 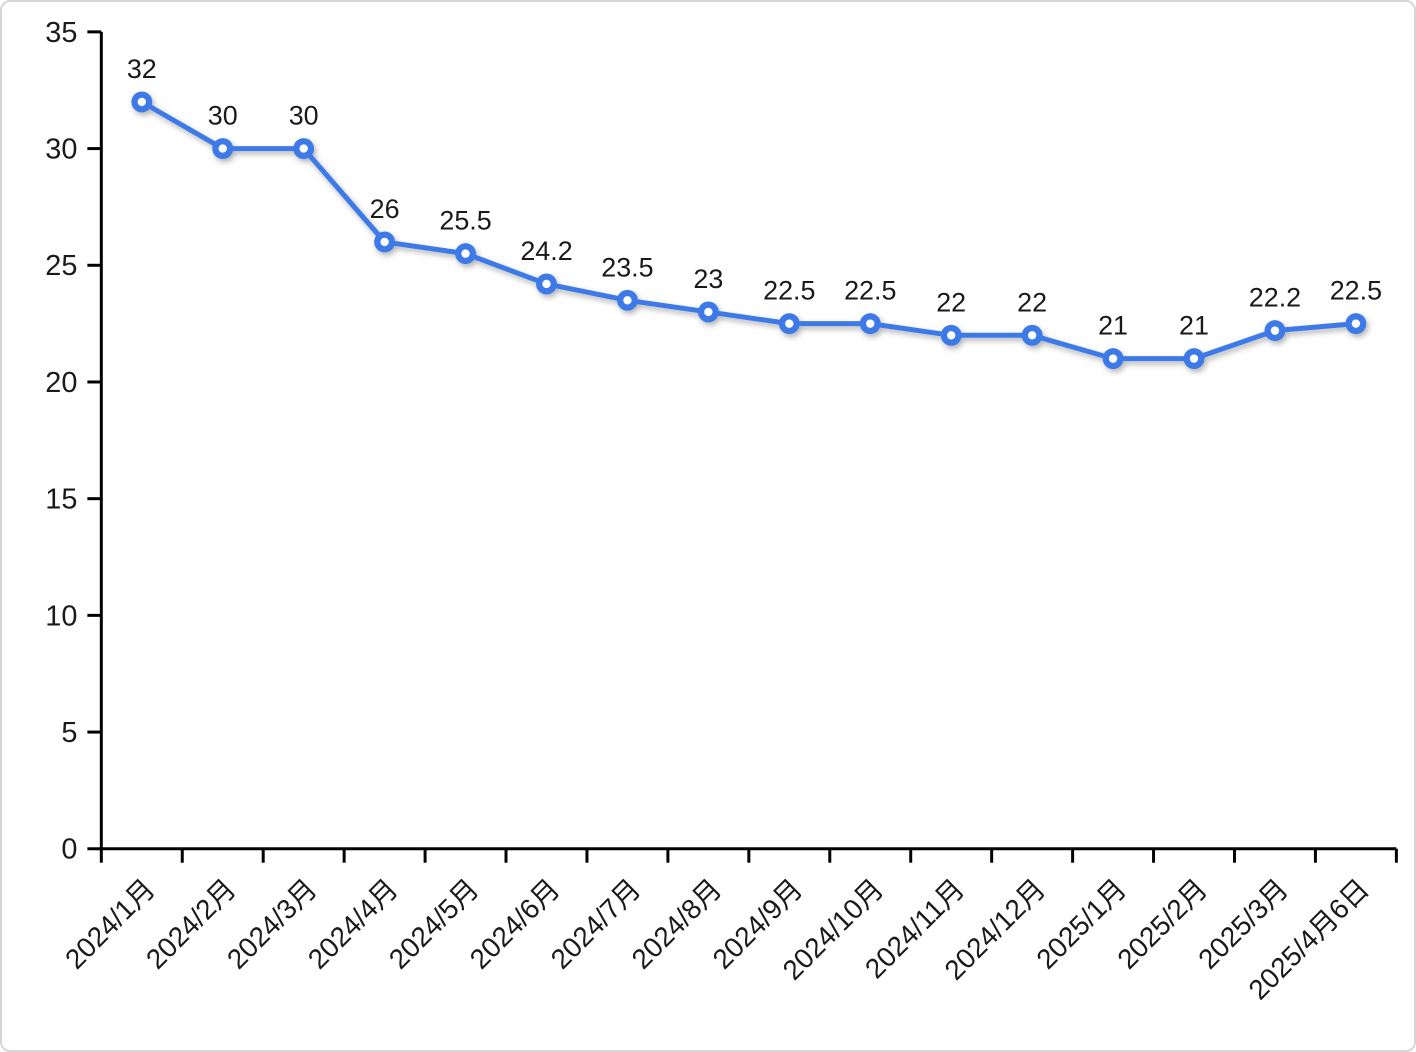 What do you see at coordinates (627, 267) in the screenshot?
I see `data-label: 23.5` at bounding box center [627, 267].